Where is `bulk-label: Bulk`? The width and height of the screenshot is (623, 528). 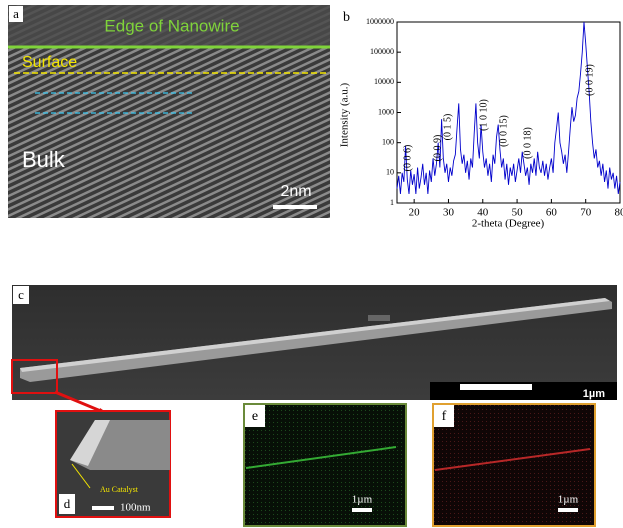
bulk-label: Bulk is located at coordinates (44, 159).